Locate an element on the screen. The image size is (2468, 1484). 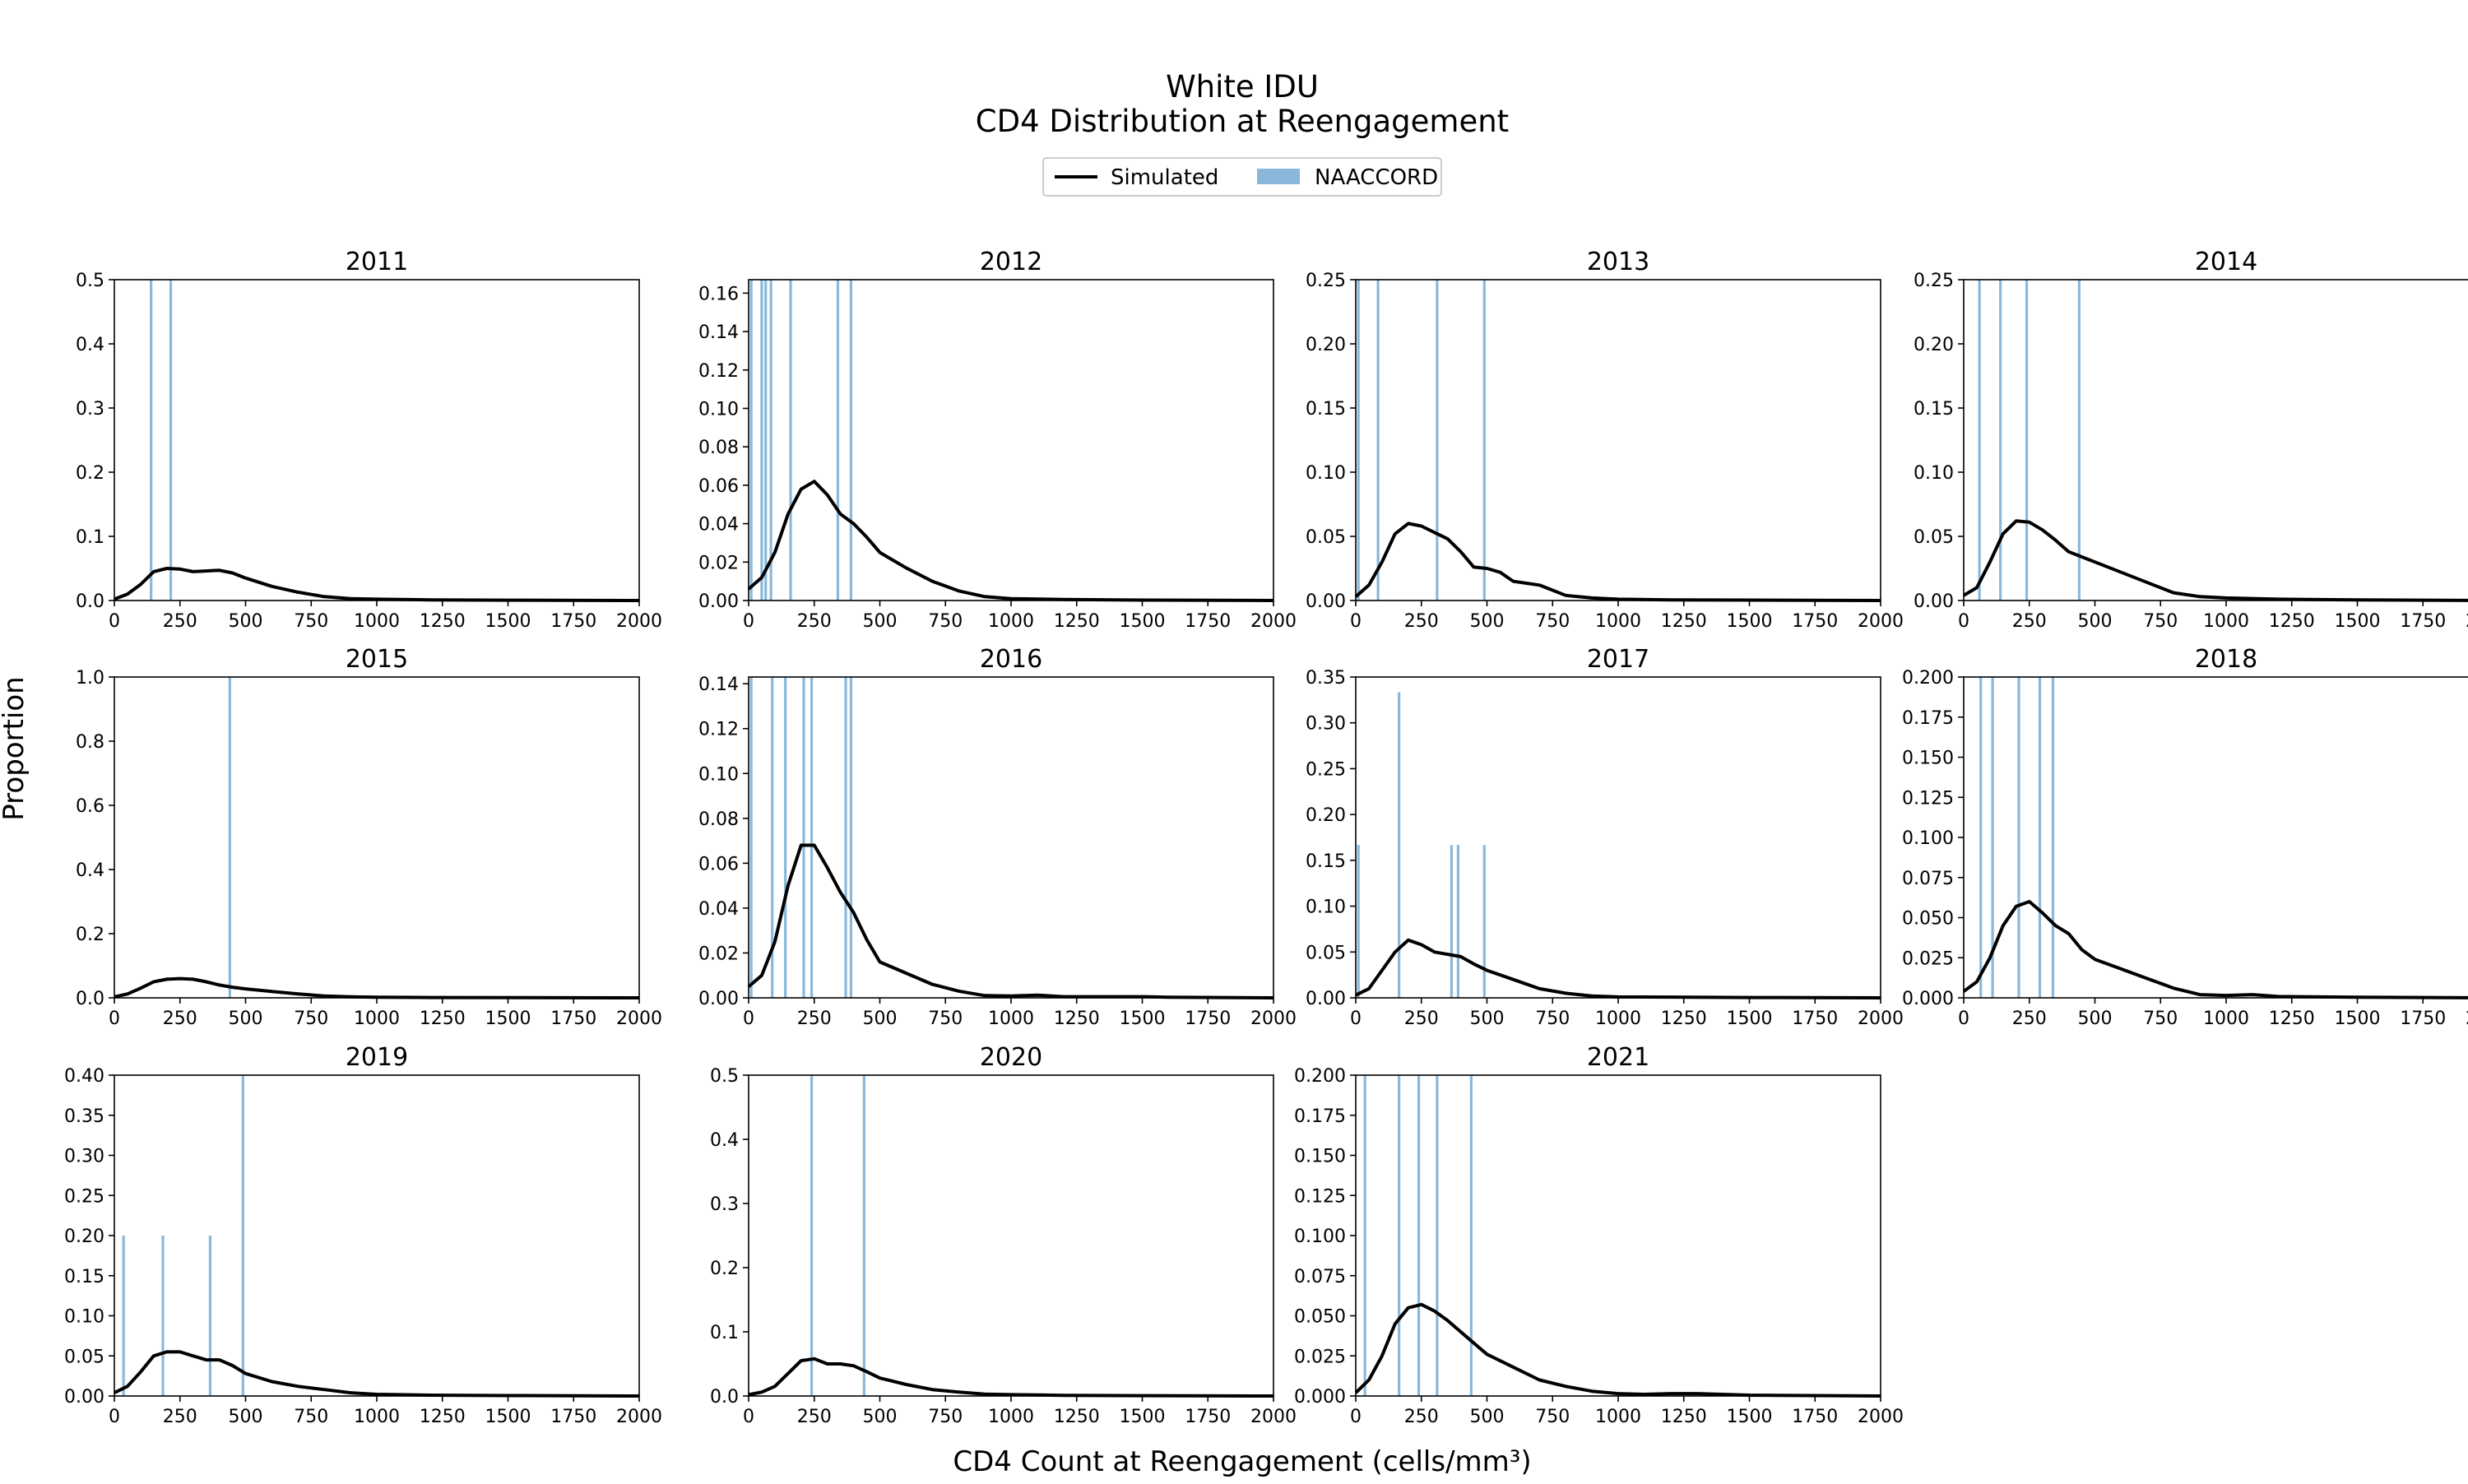
y-tick-label: 0.06 is located at coordinates (718, 486).